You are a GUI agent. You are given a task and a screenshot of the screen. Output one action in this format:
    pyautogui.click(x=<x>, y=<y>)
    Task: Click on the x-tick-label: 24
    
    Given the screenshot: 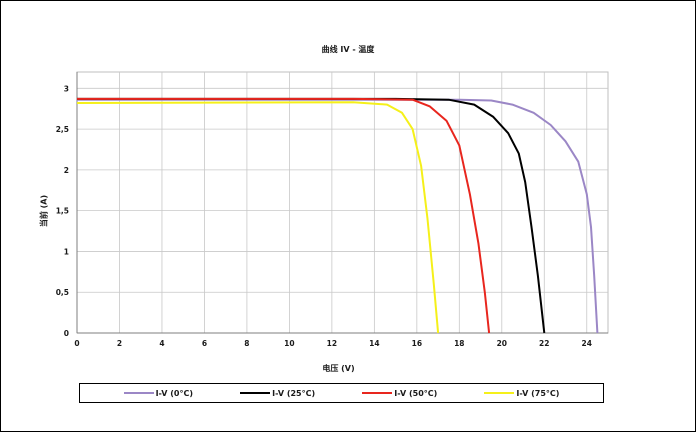 What is the action you would take?
    pyautogui.click(x=587, y=343)
    